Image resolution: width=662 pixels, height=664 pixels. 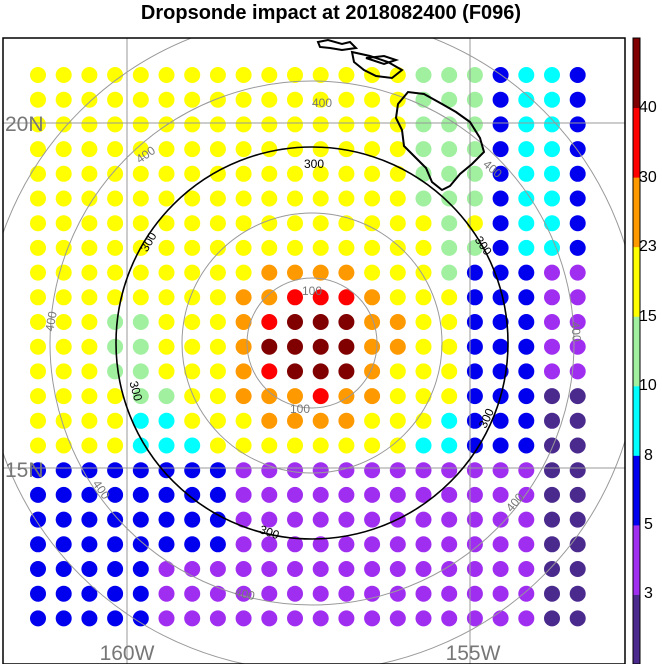 What do you see at coordinates (322, 103) in the screenshot?
I see `ring-label-400-top: 400` at bounding box center [322, 103].